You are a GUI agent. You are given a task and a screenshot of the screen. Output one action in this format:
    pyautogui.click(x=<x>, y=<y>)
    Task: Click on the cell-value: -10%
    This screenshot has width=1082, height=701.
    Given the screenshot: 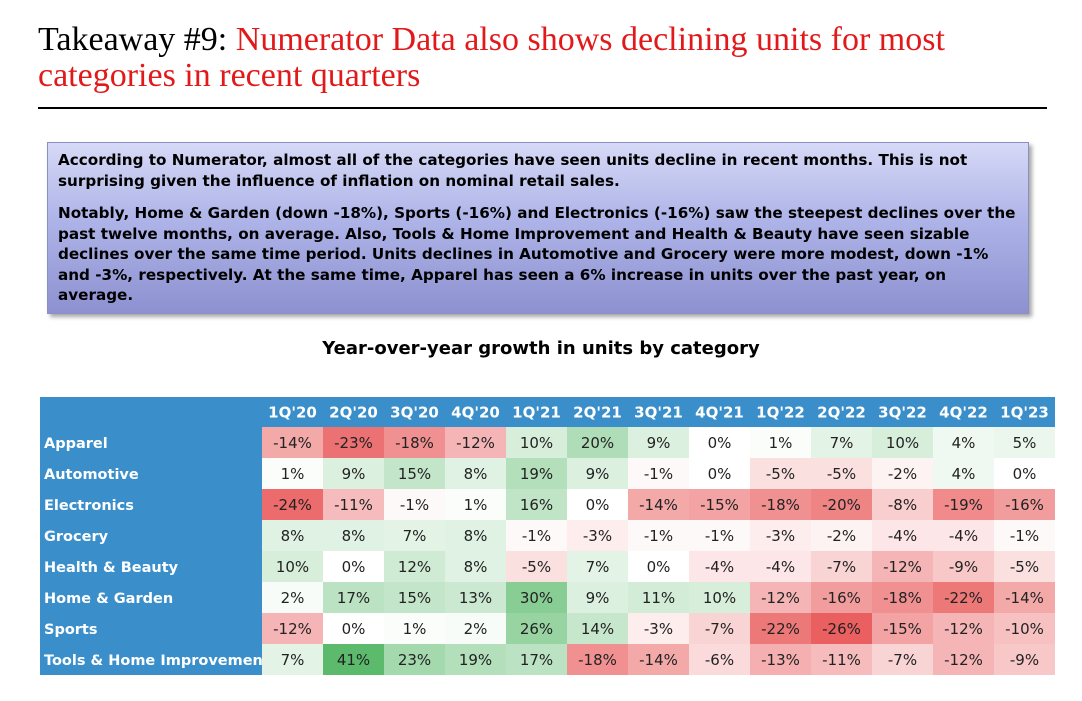 What is the action you would take?
    pyautogui.click(x=1024, y=629)
    